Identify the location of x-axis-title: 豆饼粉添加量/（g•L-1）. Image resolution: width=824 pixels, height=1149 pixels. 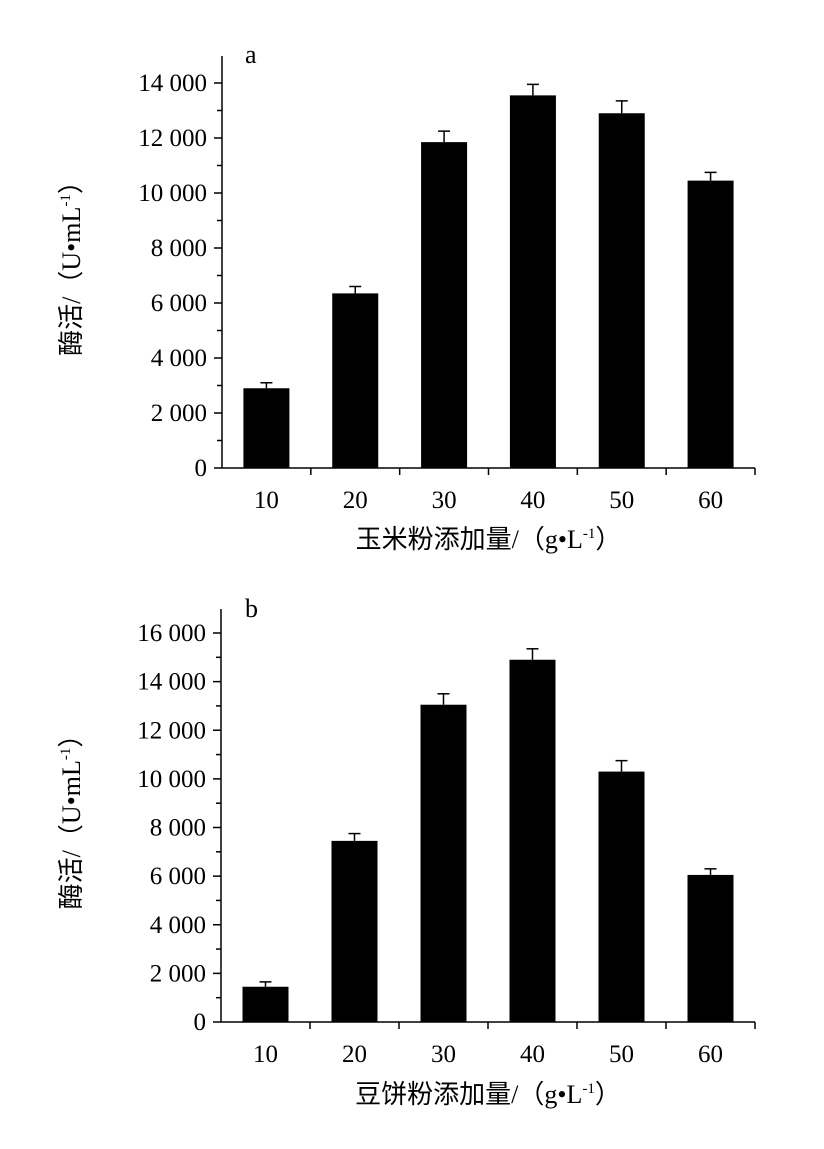
(488, 1094).